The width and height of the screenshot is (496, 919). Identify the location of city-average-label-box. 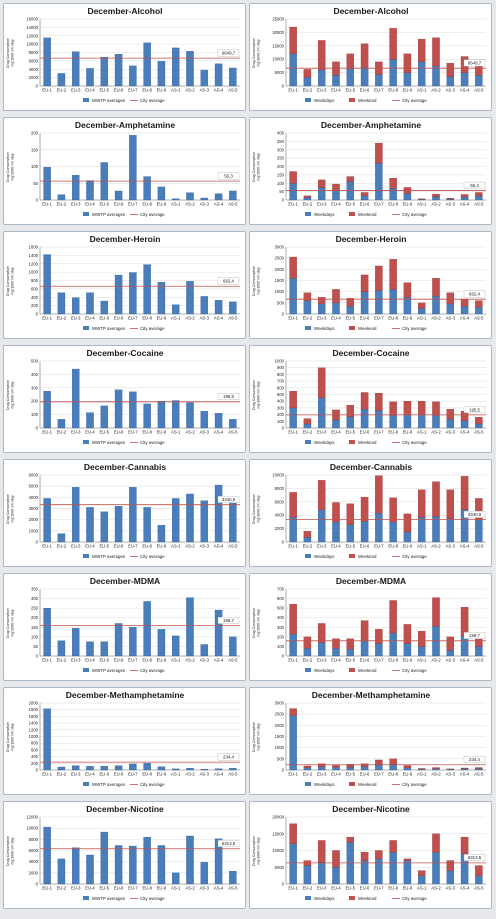
(228, 53).